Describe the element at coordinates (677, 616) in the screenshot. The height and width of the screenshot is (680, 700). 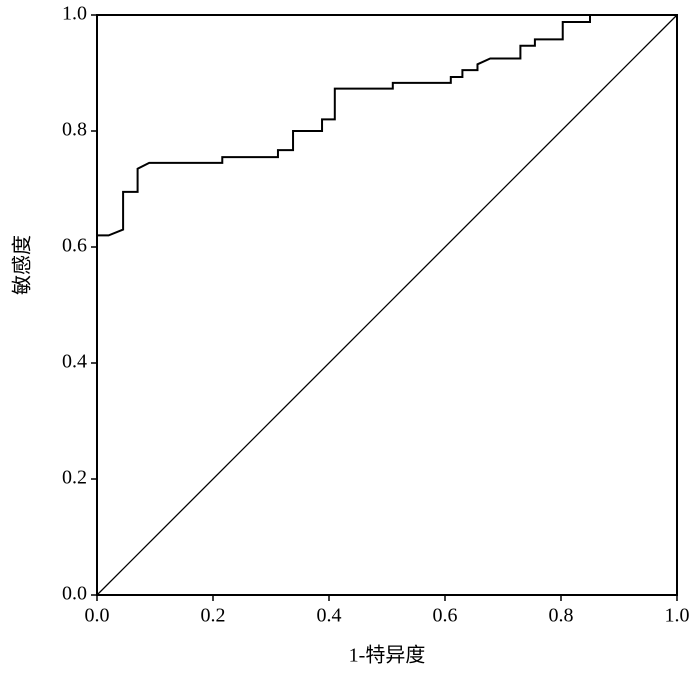
I see `x-tick-label: 1.0` at that location.